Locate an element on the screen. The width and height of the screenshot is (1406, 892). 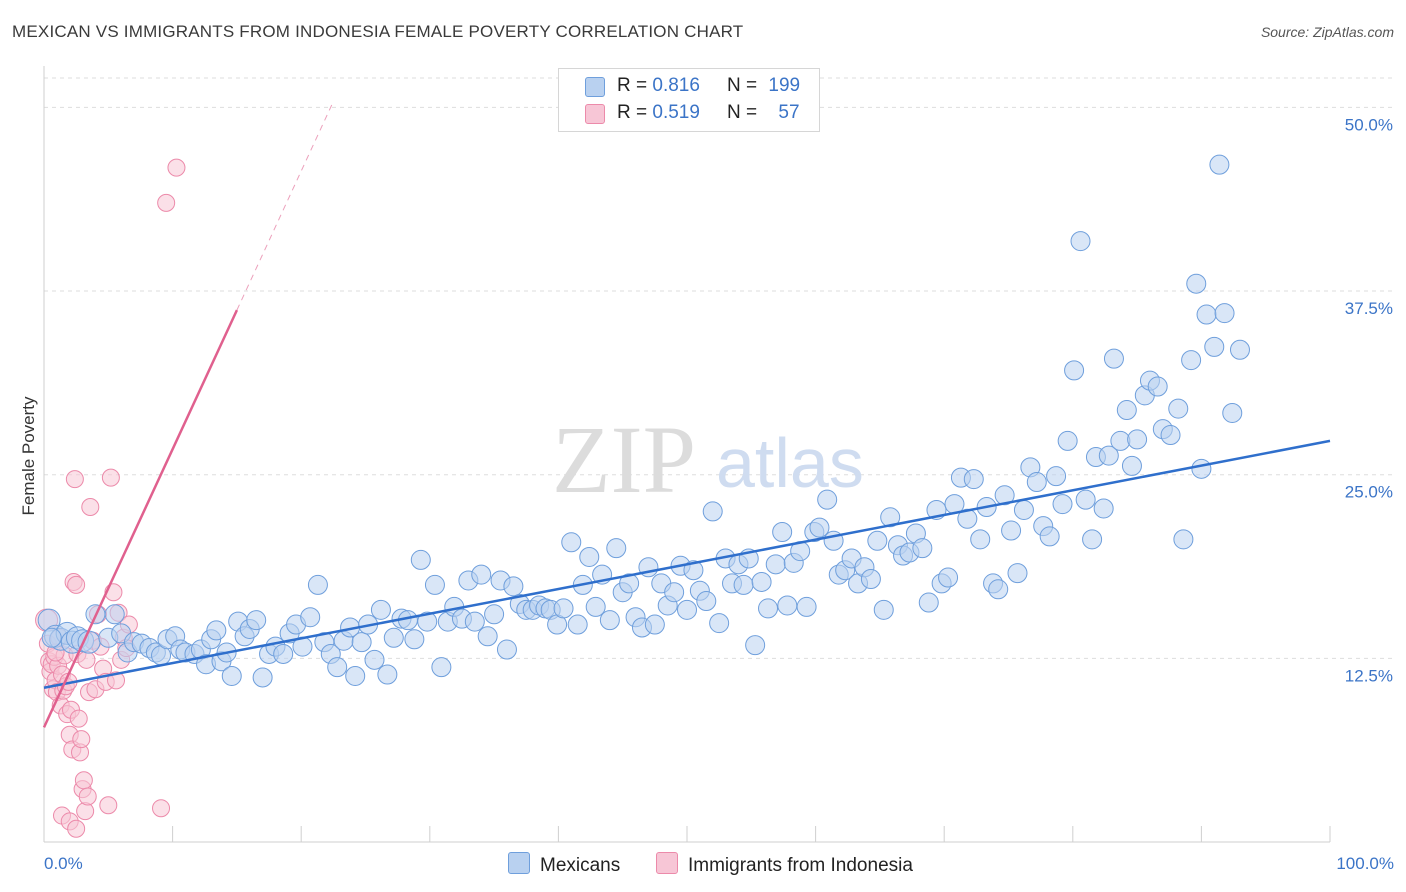
legend-item-mexicans: Mexicans is located at coordinates (564, 864).